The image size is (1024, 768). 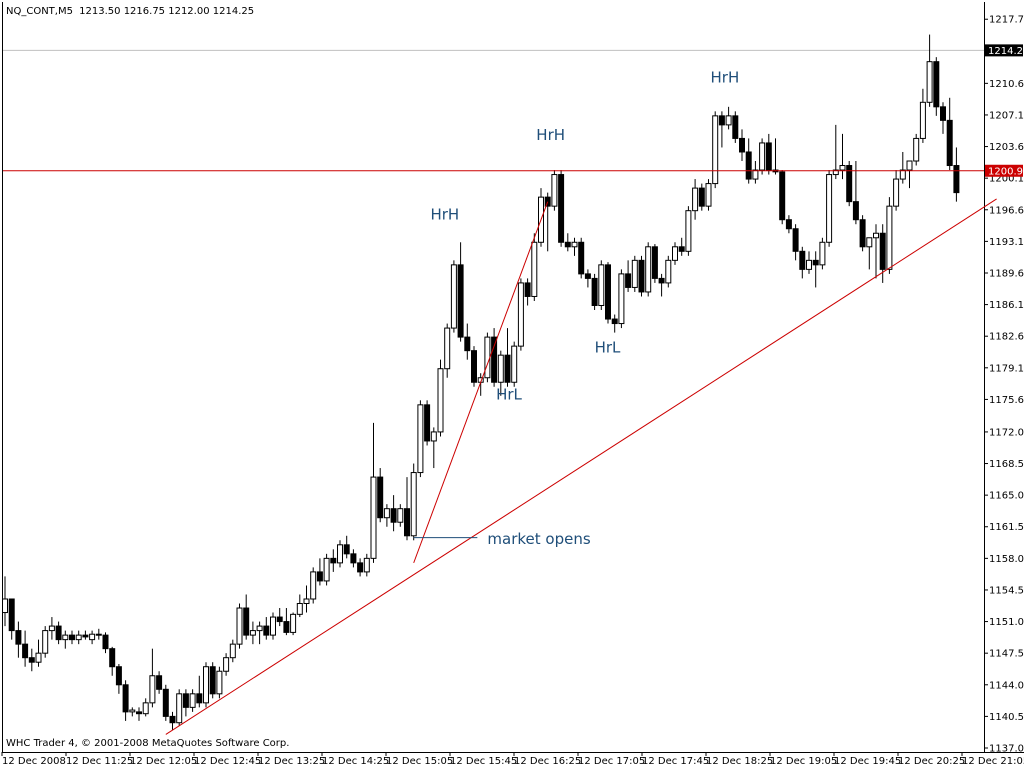 I want to click on price-tick-label: 1200.10, so click(x=1006, y=179).